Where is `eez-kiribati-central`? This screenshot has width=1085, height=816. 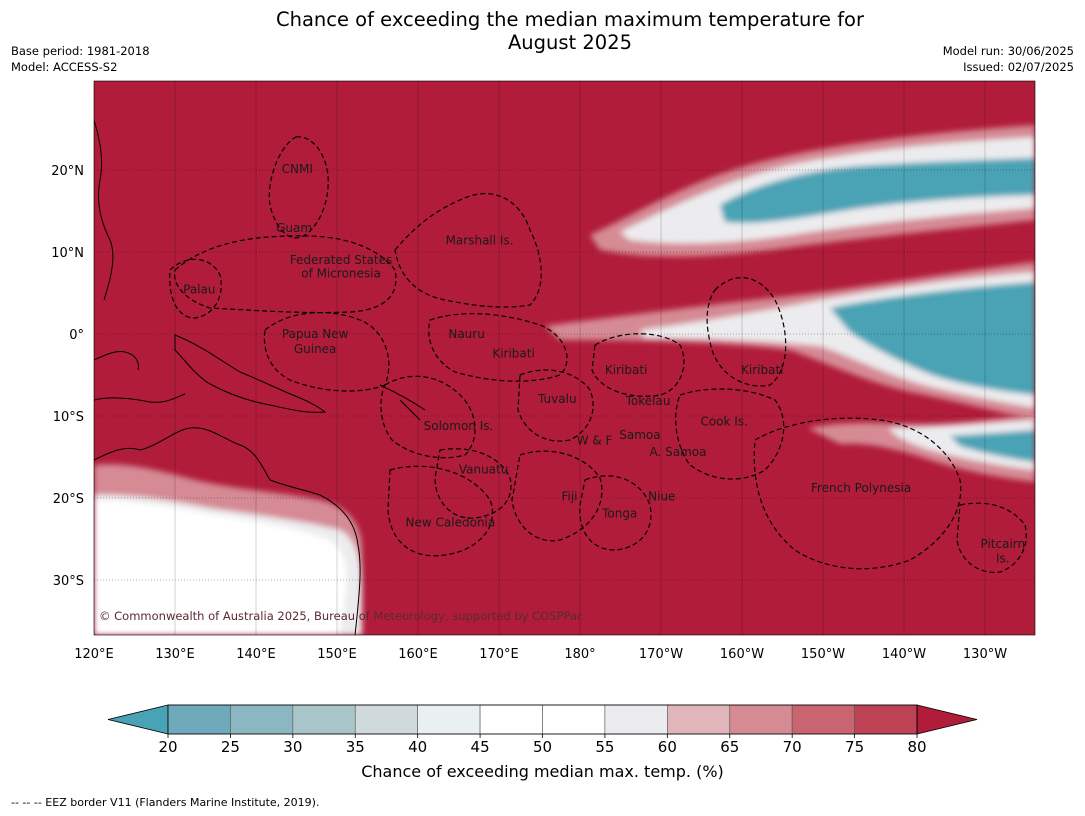
eez-kiribati-central is located at coordinates (638, 365).